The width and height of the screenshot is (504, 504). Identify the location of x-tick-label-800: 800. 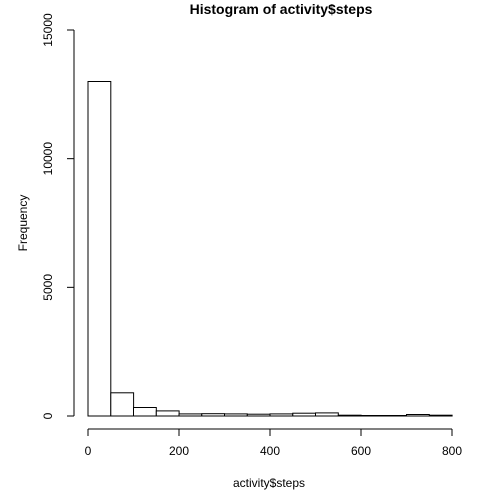
(452, 451).